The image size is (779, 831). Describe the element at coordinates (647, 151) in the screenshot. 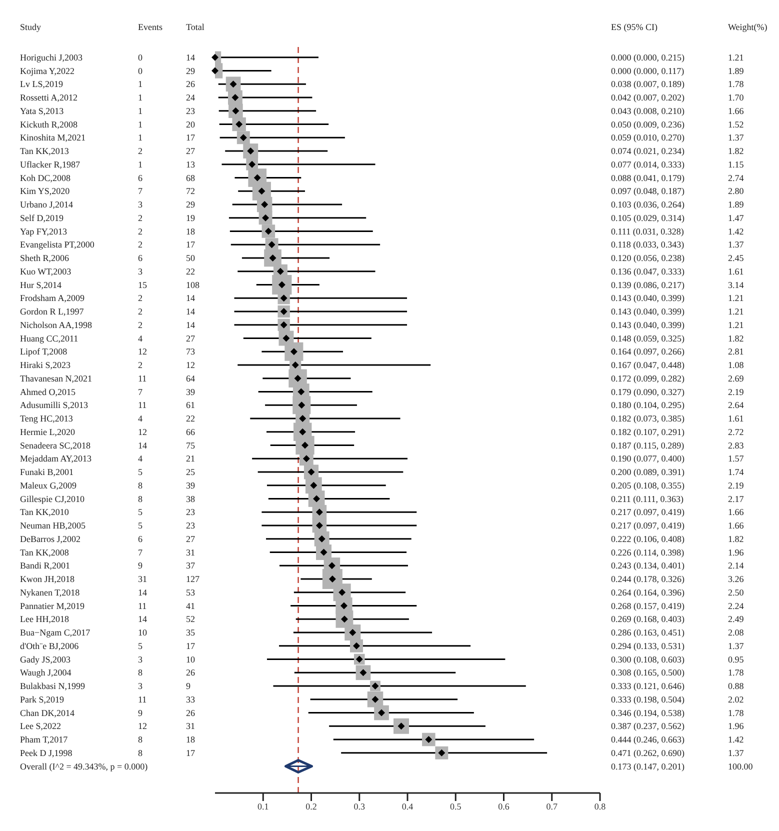

I see `data-label: 0.074 (0.021, 0.234)` at that location.